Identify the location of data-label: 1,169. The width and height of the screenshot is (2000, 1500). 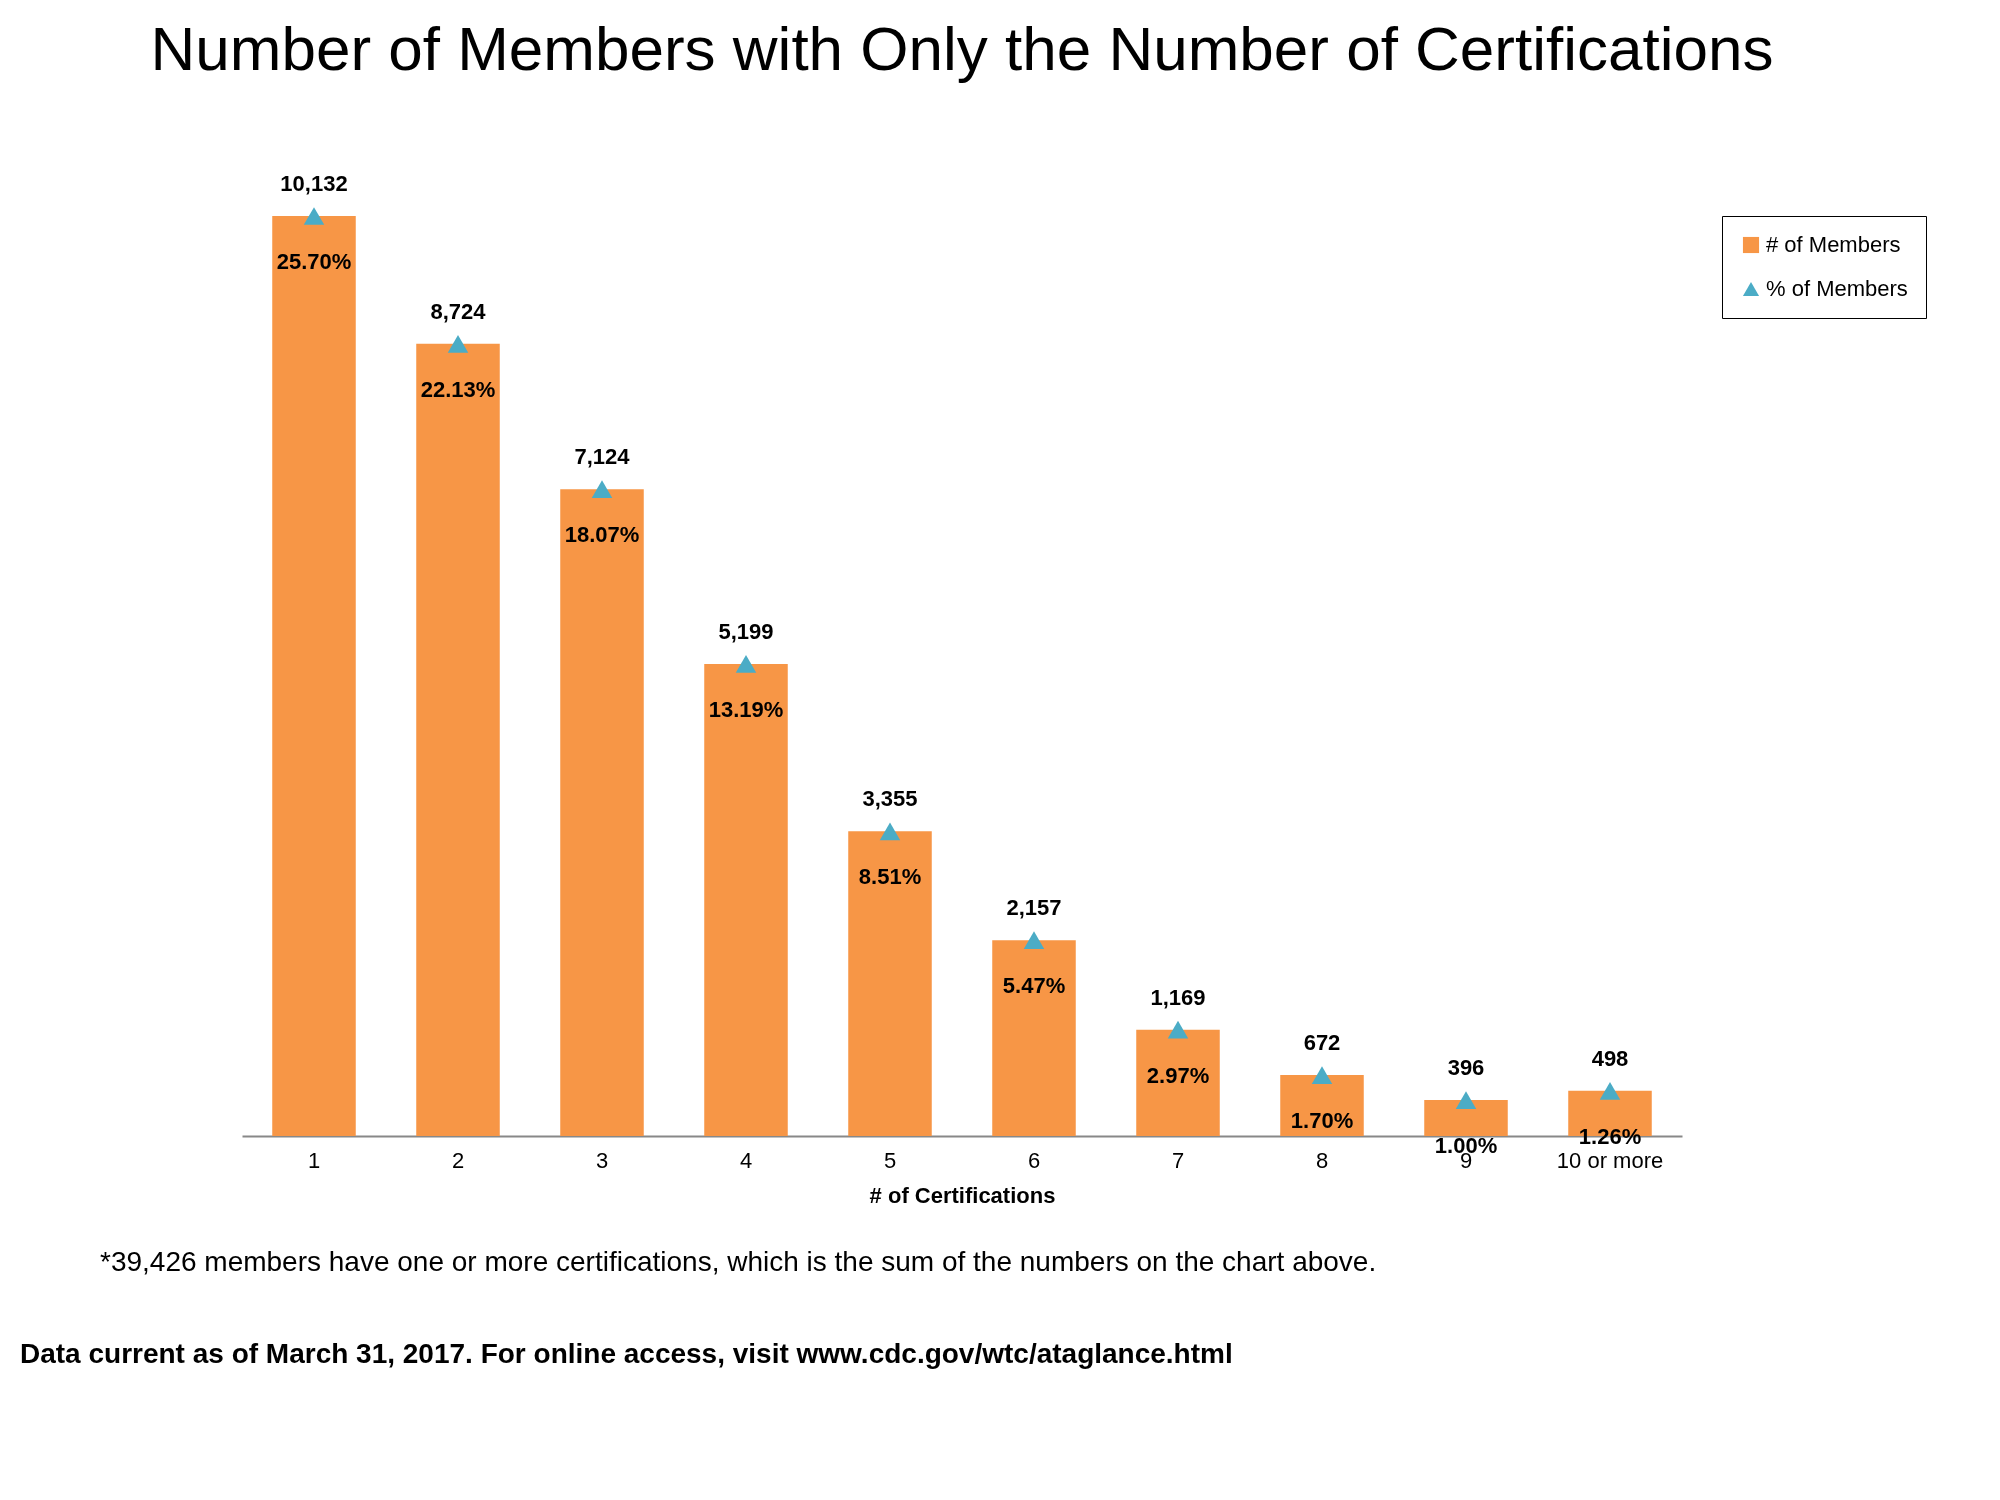
(1178, 997).